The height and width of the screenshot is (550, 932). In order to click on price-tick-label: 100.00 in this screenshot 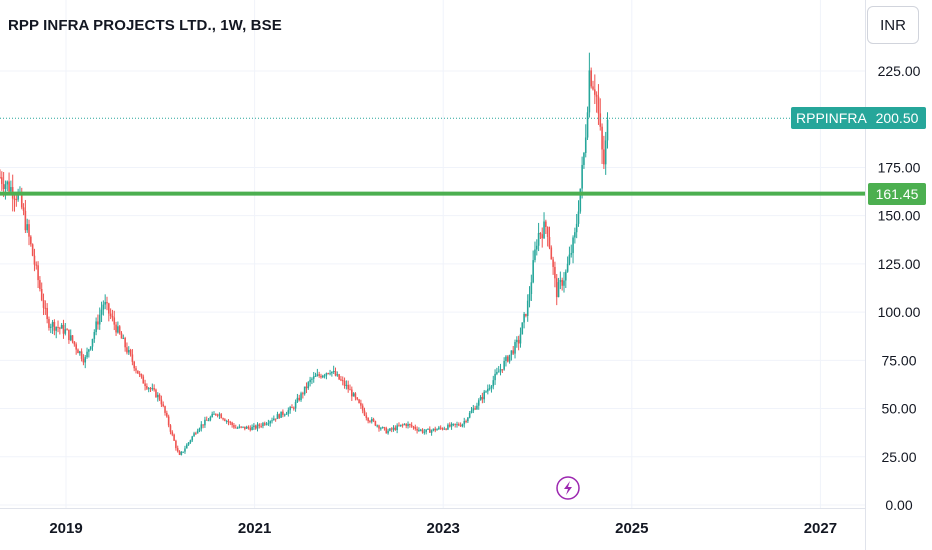, I will do `click(899, 312)`.